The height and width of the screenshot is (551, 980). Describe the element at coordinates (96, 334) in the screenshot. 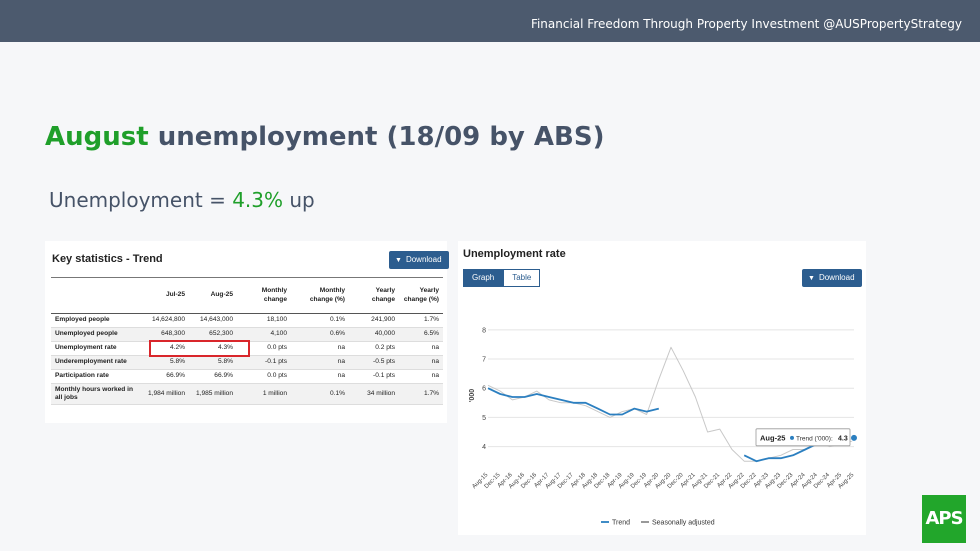

I see `row-label: Unemployed people` at that location.